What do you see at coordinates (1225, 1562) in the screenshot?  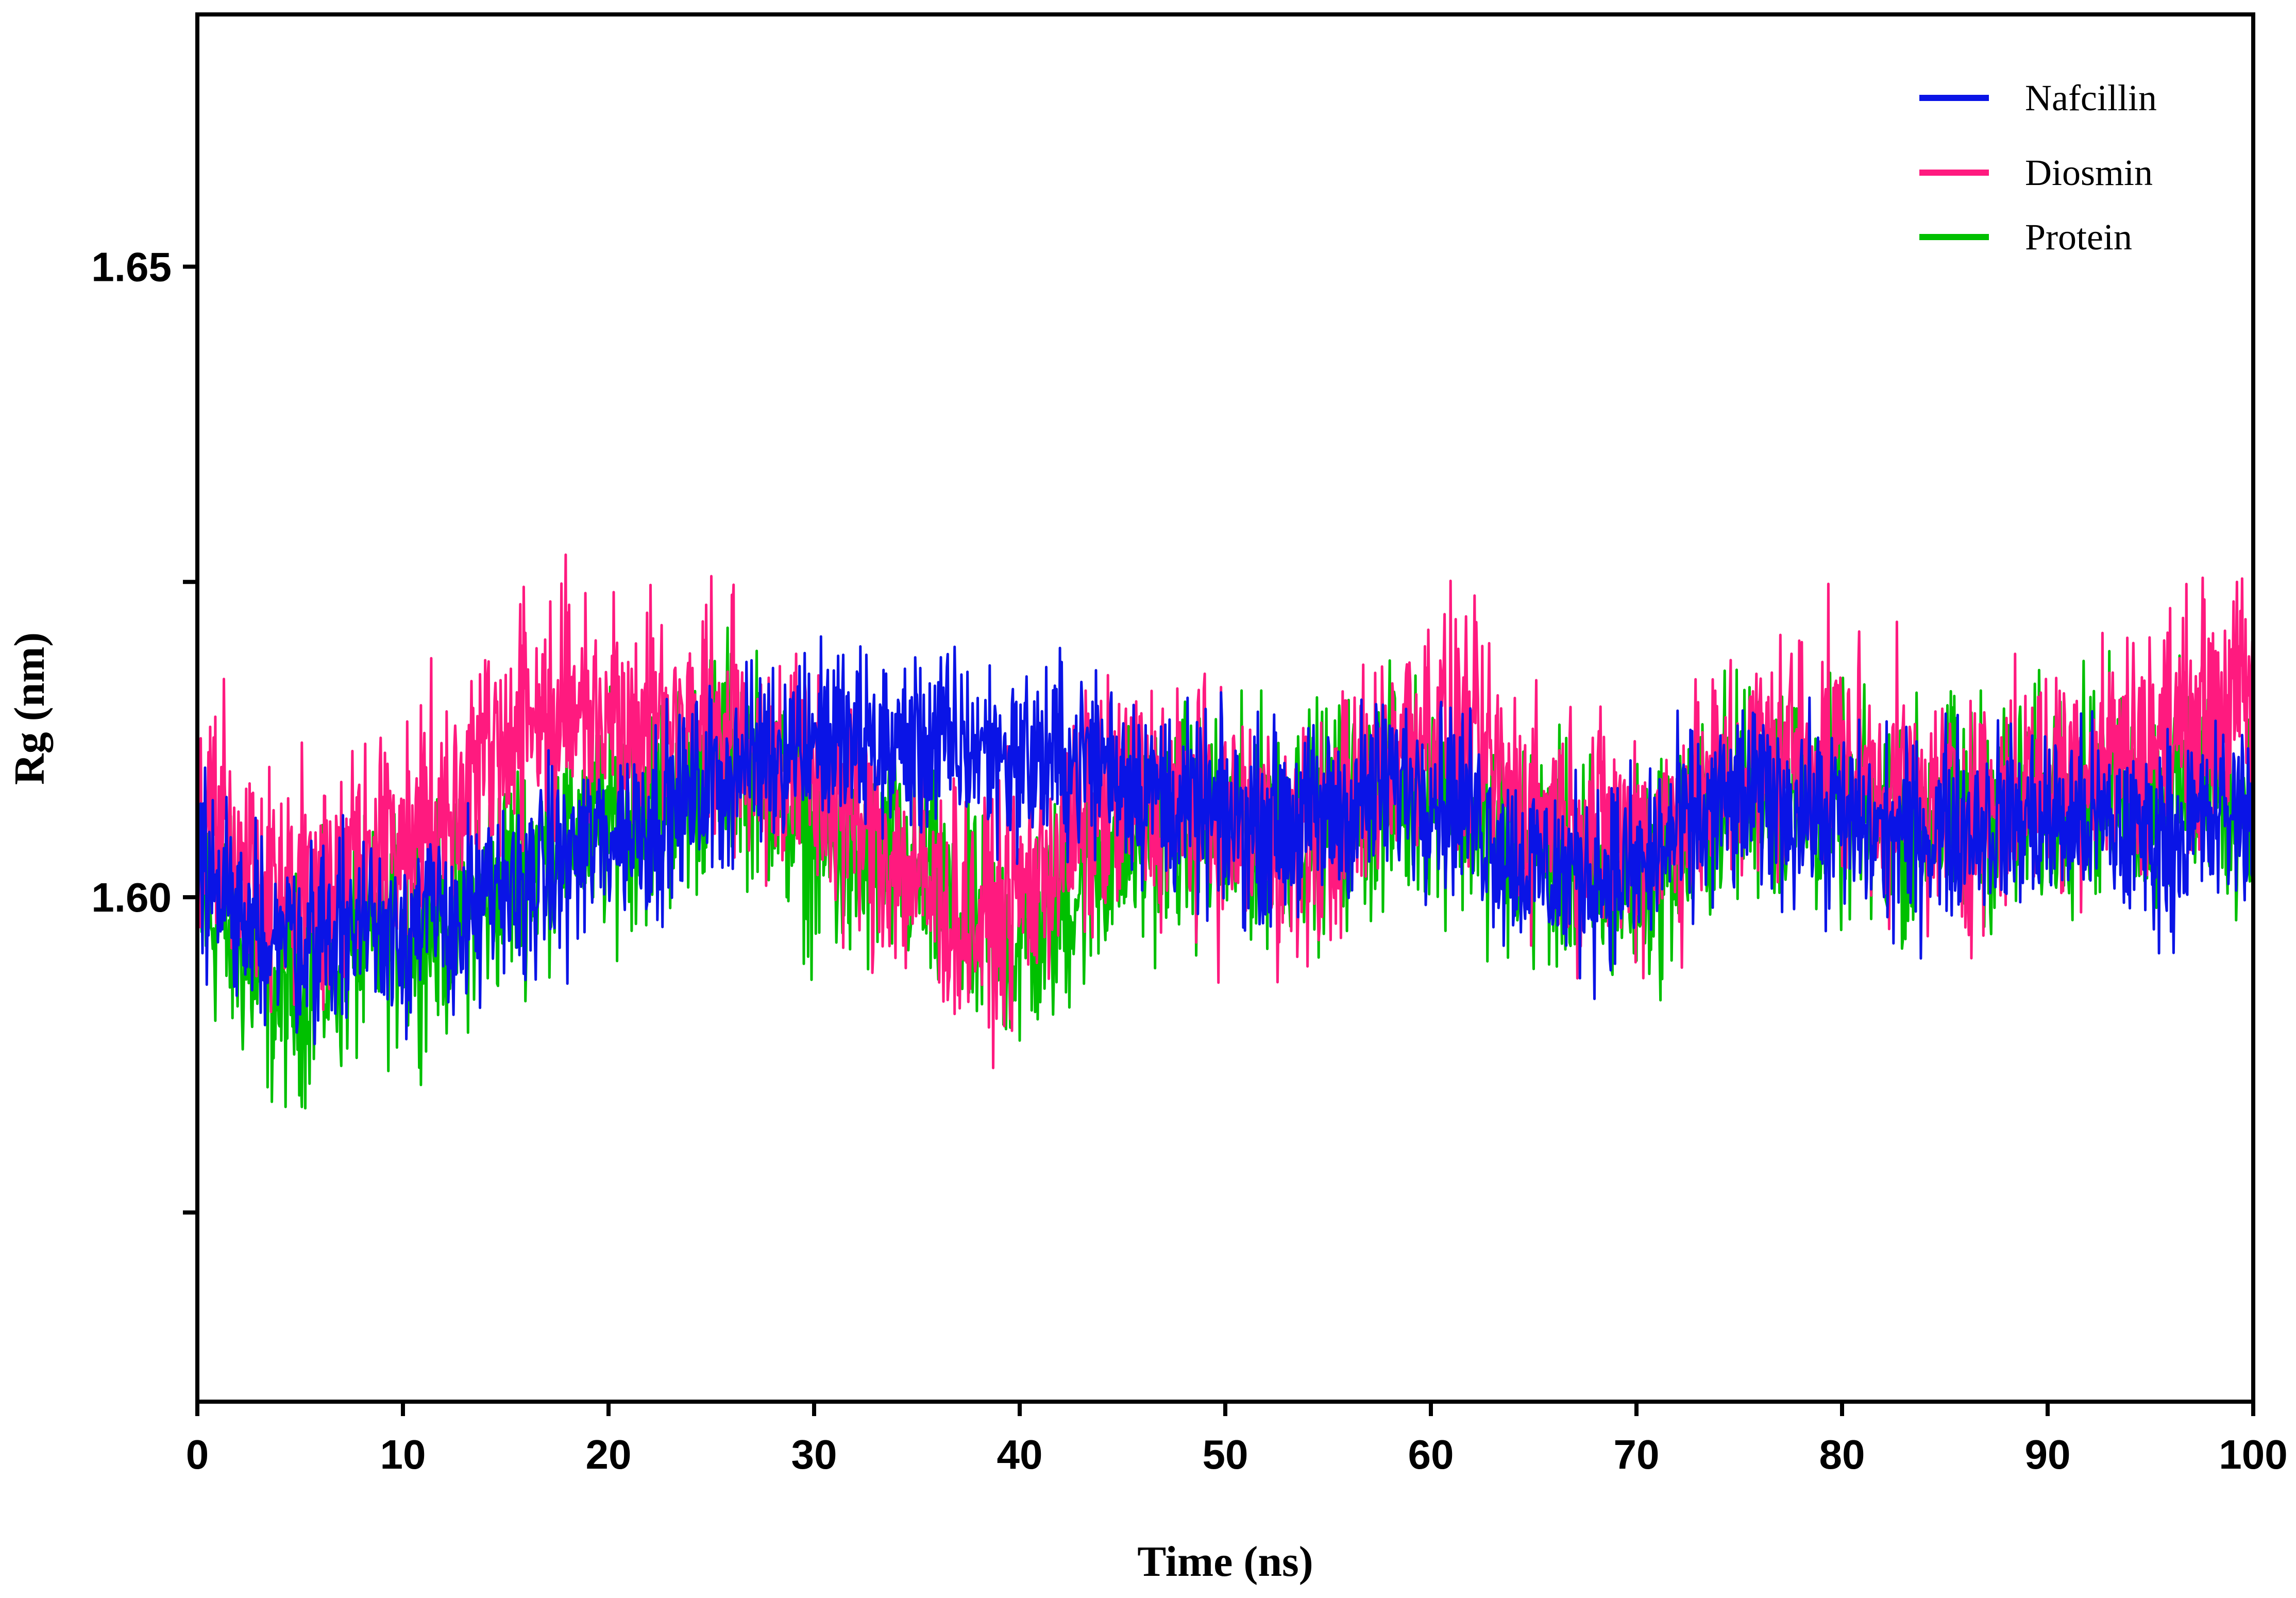 I see `x-axis-title: Time (ns)` at bounding box center [1225, 1562].